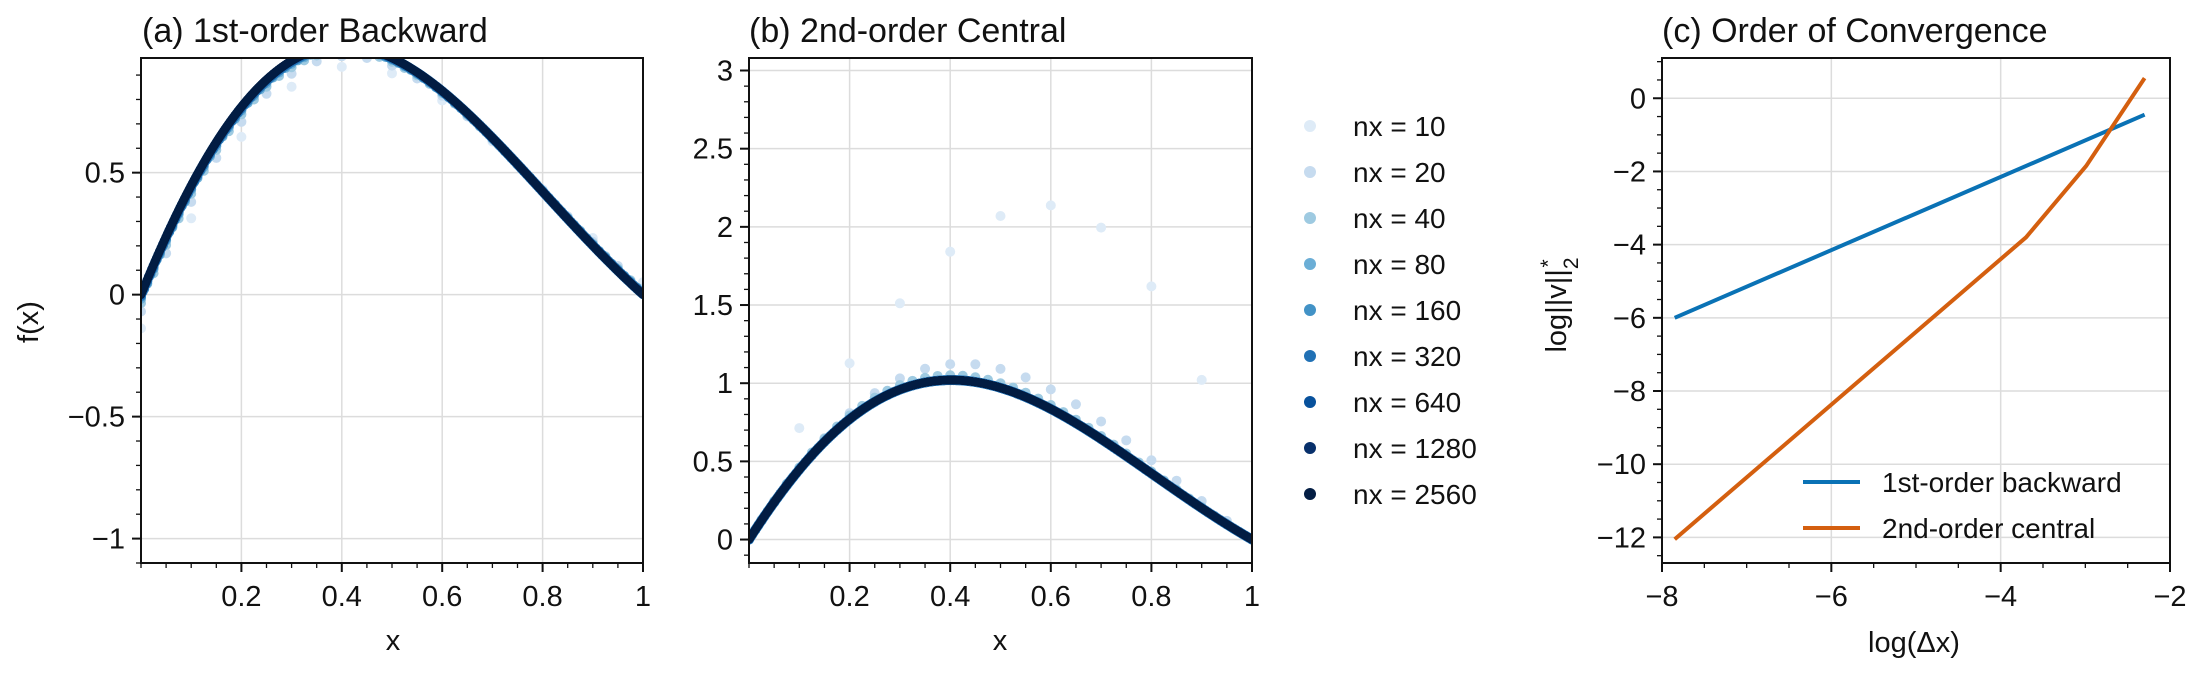  What do you see at coordinates (241, 597) in the screenshot?
I see `panel-a-xtick-label: 0.2` at bounding box center [241, 597].